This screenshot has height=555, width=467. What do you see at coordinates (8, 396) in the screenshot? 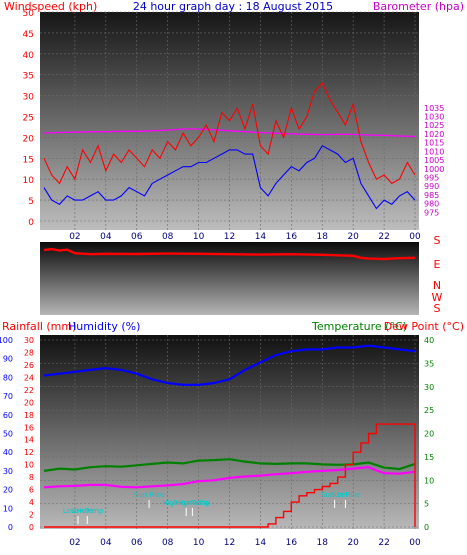
I see `humidity-tick-label: 70` at bounding box center [8, 396].